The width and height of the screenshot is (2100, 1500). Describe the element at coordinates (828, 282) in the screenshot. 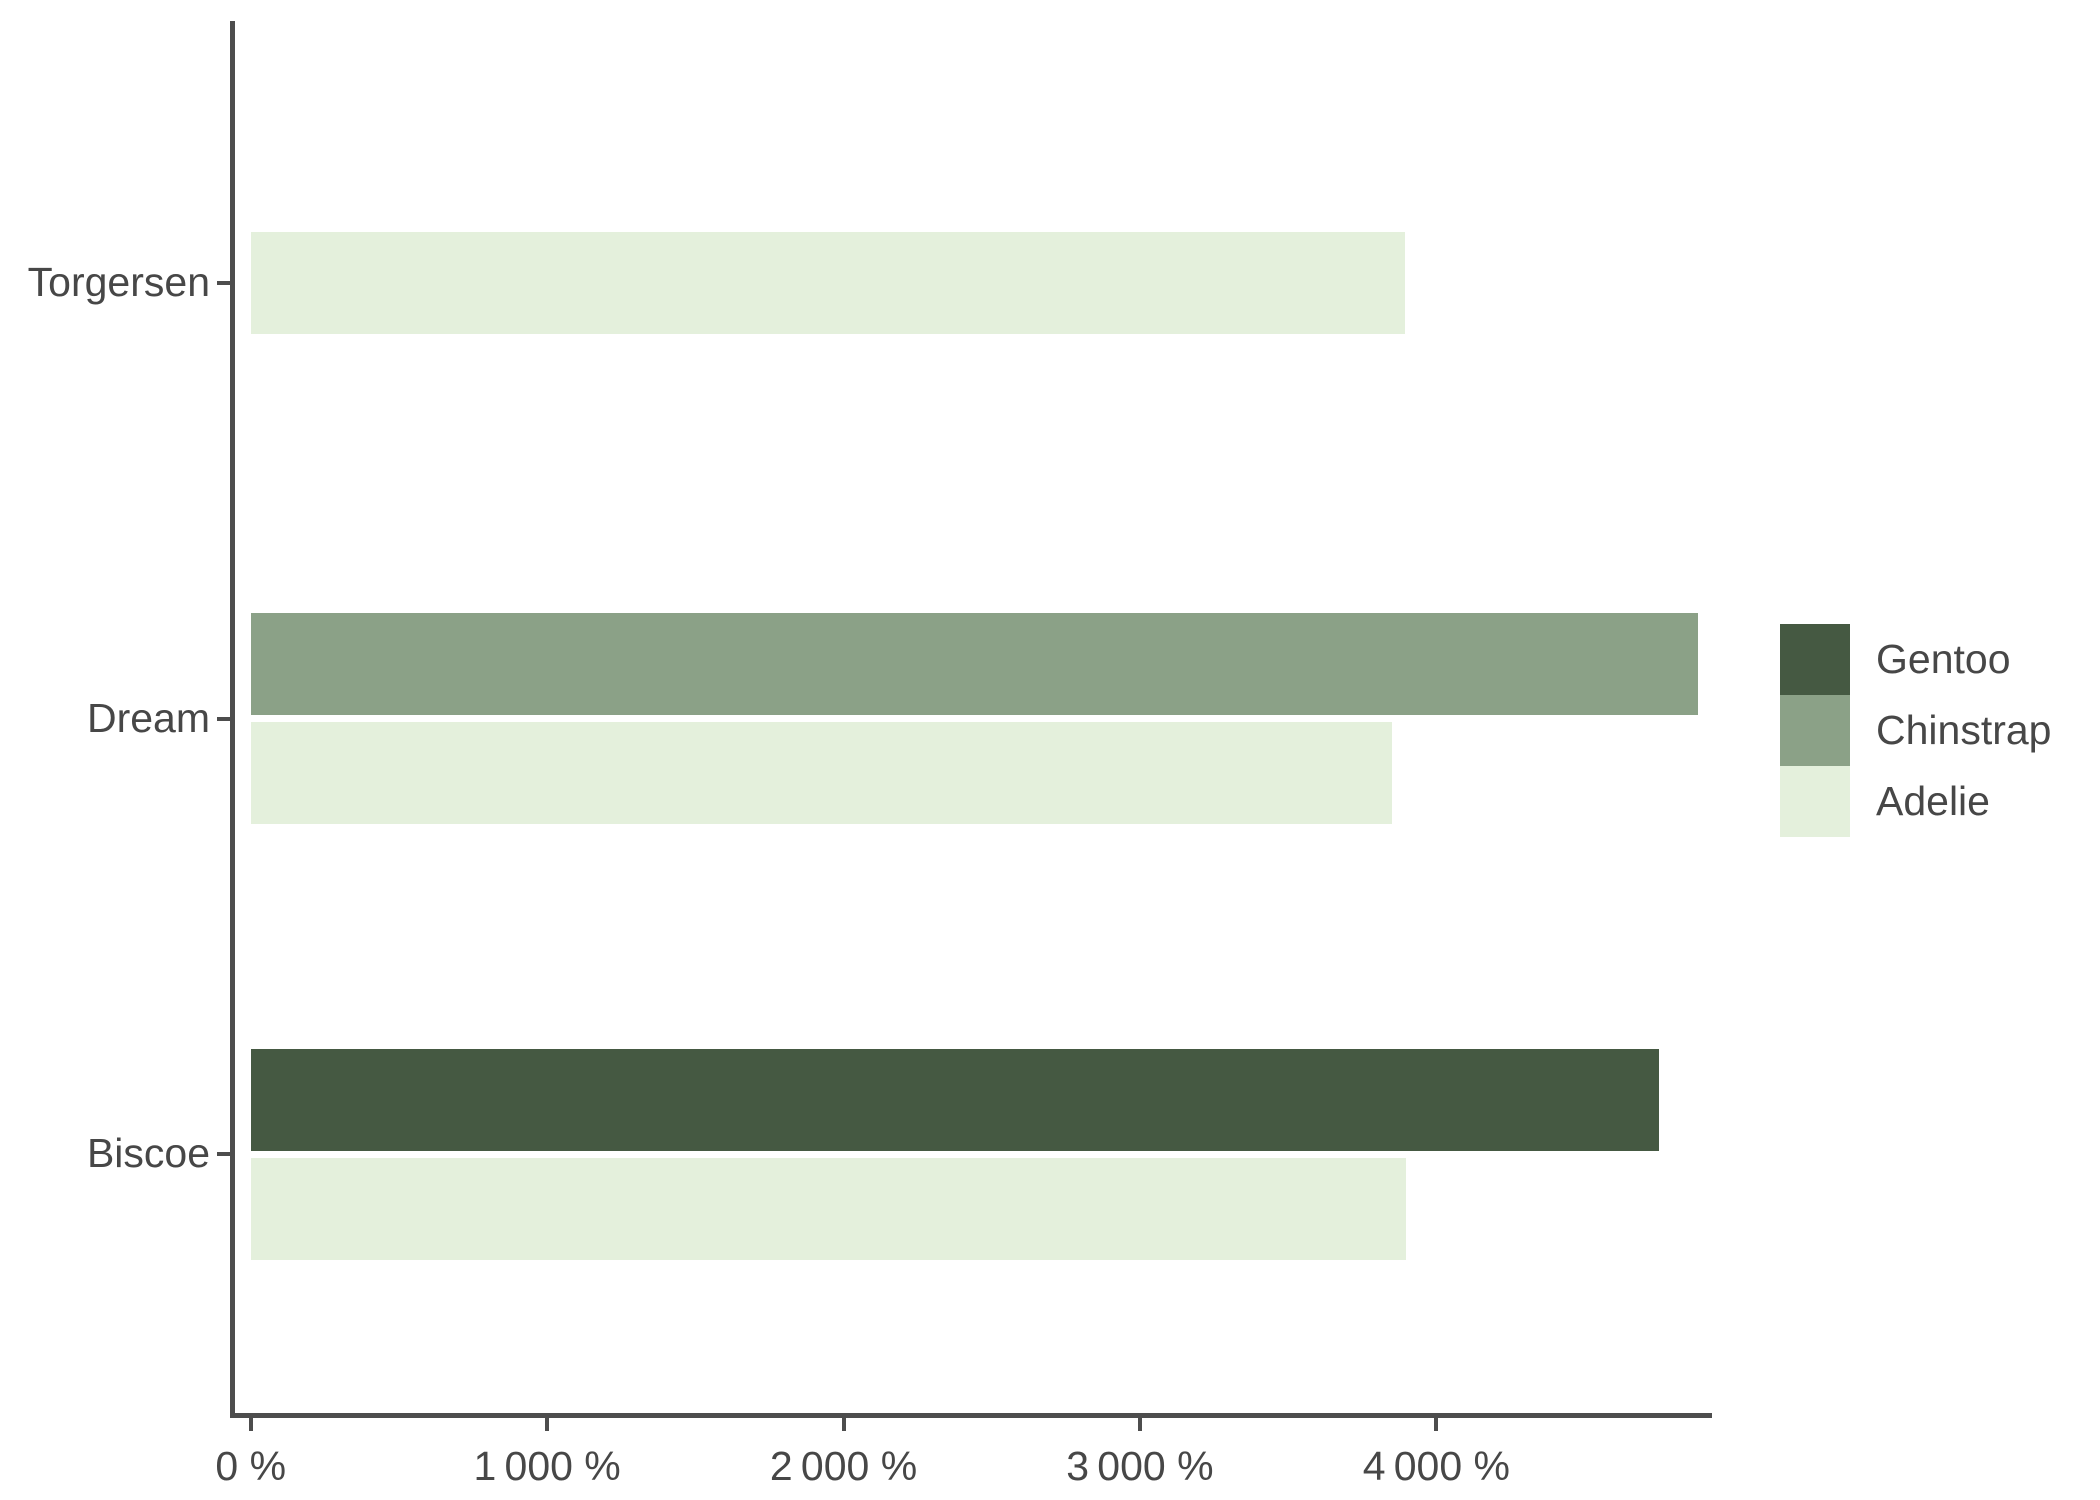

I see `bar-torgersen-adelie` at that location.